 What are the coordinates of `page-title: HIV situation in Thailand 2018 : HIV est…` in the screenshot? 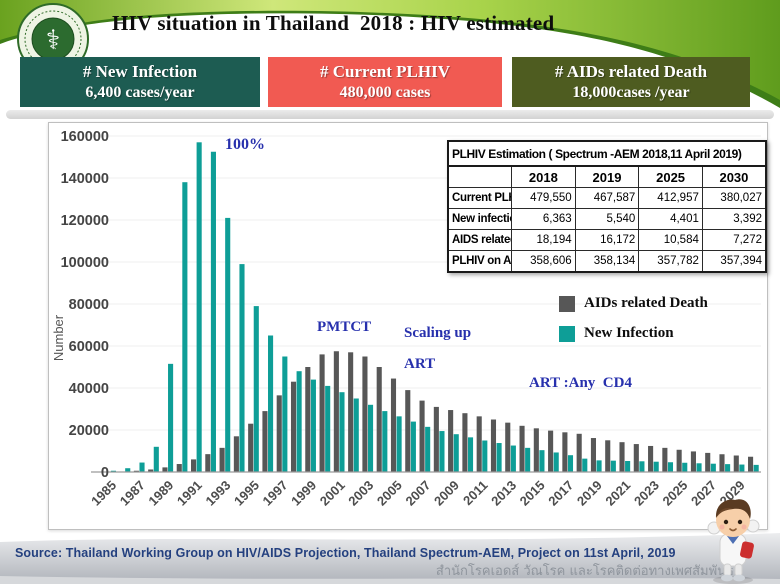 It's located at (333, 23).